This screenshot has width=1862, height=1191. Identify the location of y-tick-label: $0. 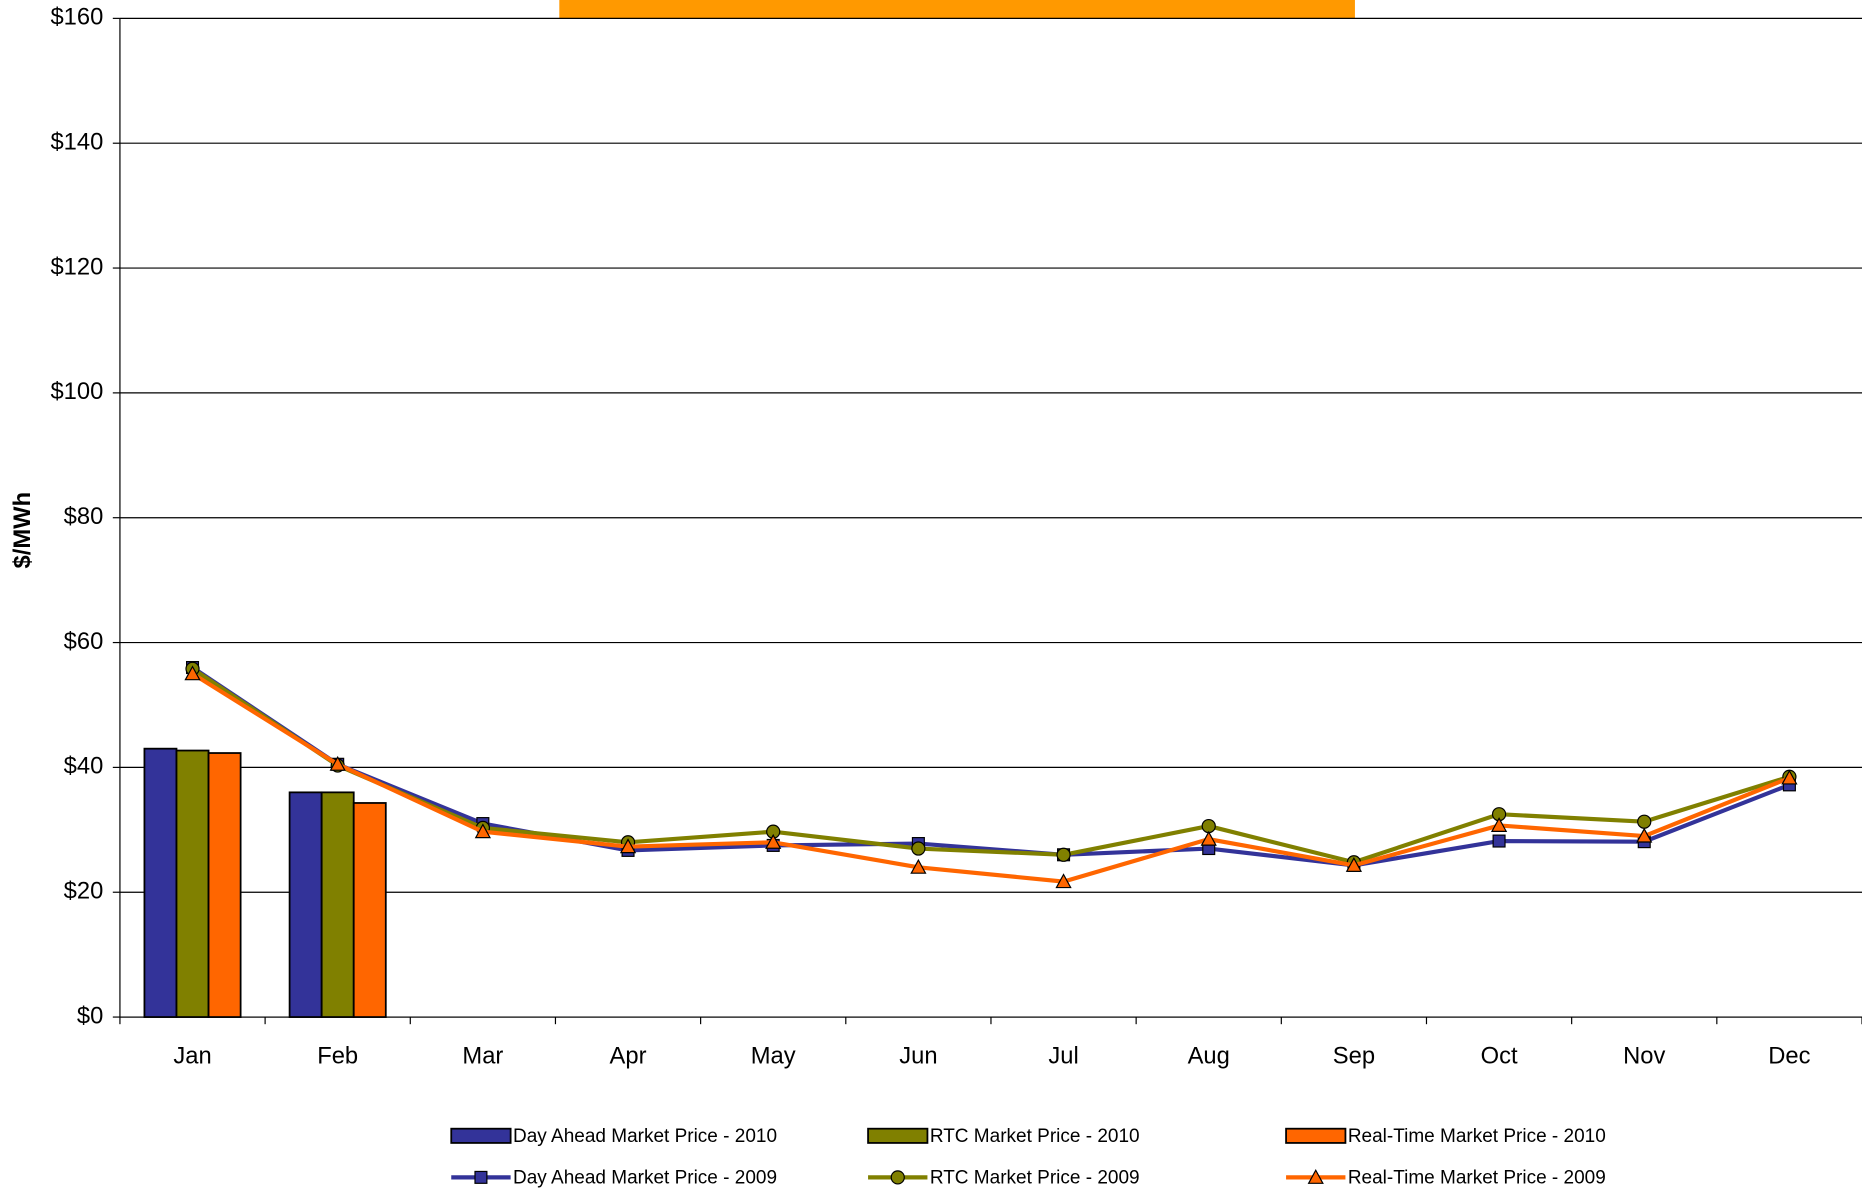
(90, 1015).